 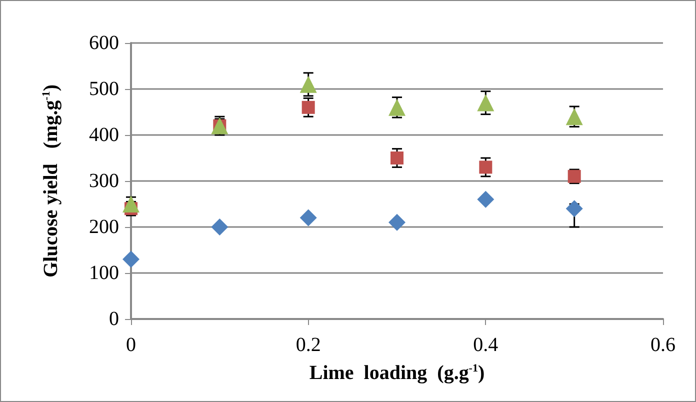 What do you see at coordinates (104, 273) in the screenshot?
I see `y-tick-label: 100` at bounding box center [104, 273].